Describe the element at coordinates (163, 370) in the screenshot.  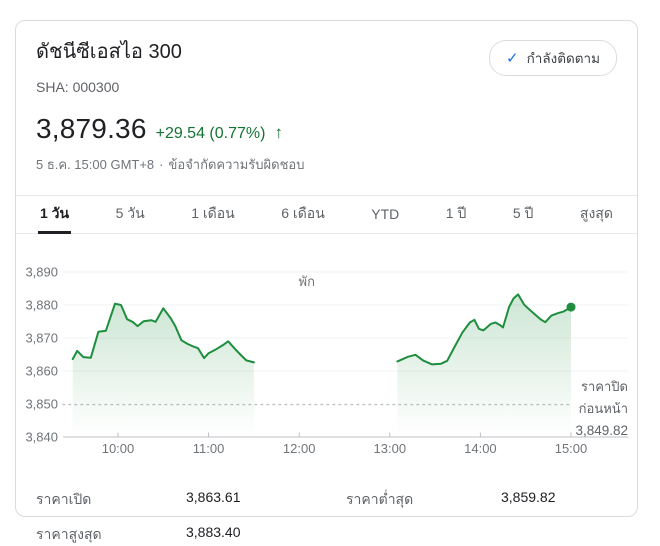
I see `morning-session-area` at that location.